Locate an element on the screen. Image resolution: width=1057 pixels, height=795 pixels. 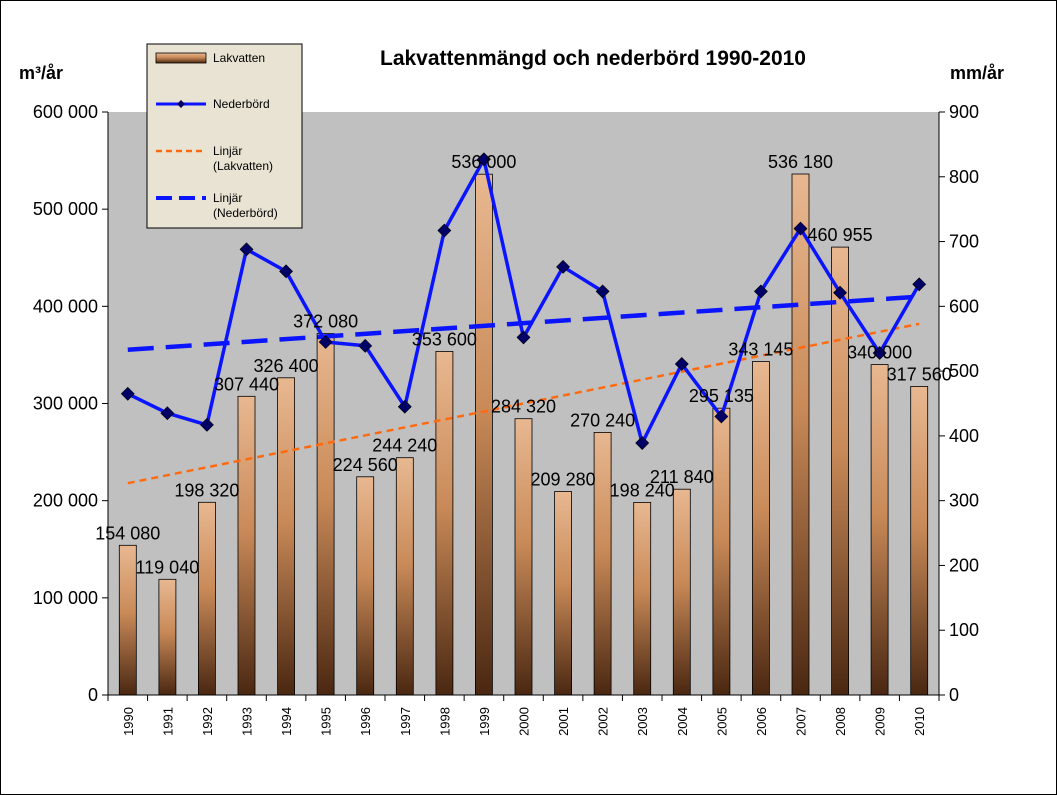
precip-marker-1995 is located at coordinates (325, 342).